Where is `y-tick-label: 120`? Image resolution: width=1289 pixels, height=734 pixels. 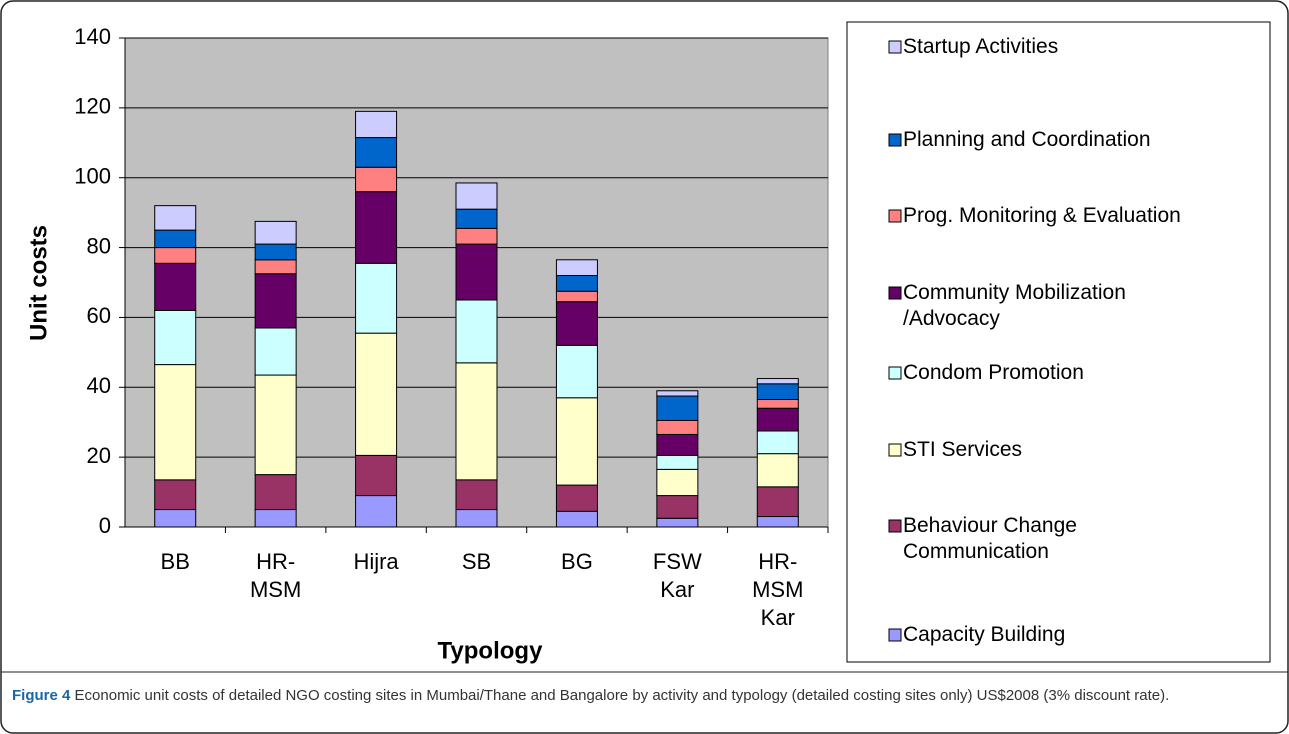
y-tick-label: 120 is located at coordinates (92, 106).